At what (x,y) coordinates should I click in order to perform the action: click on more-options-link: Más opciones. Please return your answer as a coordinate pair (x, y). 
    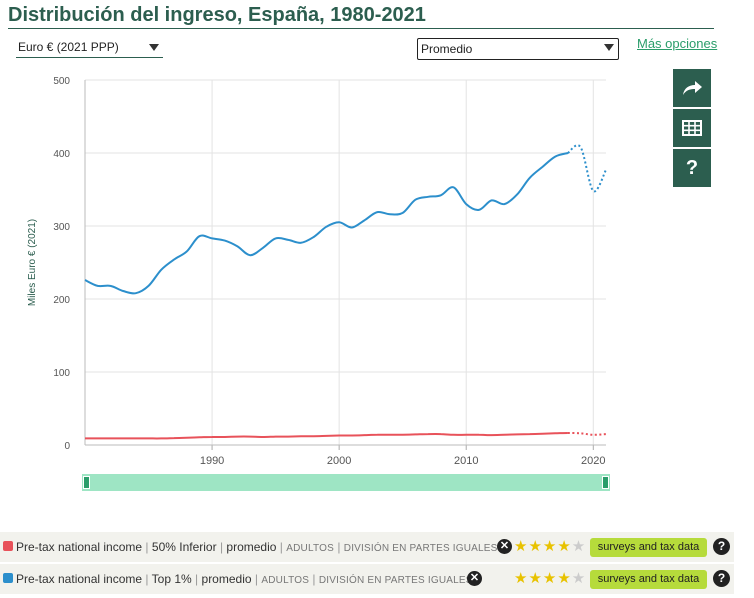
    Looking at the image, I should click on (677, 43).